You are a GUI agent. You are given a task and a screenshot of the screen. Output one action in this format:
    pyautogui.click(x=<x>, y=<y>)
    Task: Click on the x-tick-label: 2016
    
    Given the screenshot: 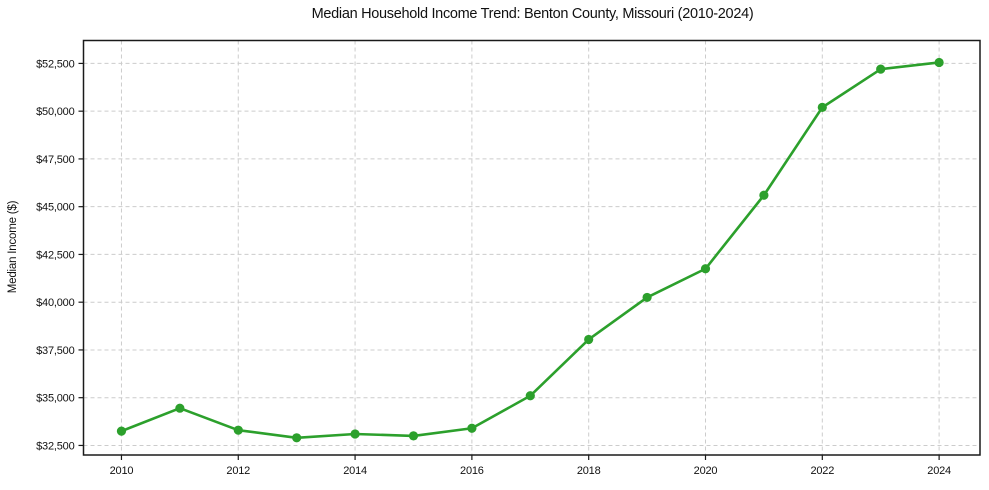 What is the action you would take?
    pyautogui.click(x=472, y=471)
    